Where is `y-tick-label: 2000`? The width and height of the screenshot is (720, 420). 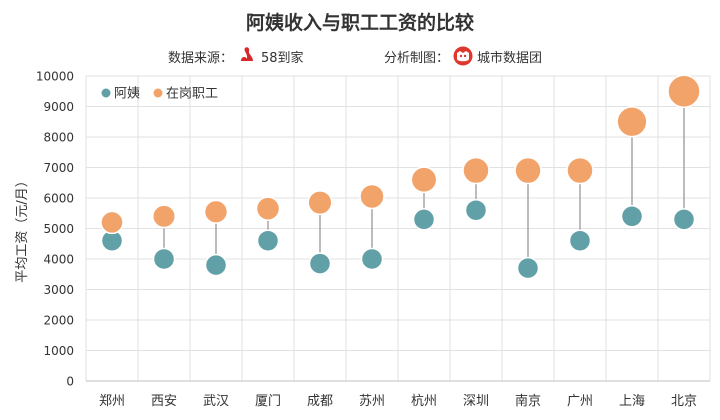 y-tick-label: 2000 is located at coordinates (58, 321).